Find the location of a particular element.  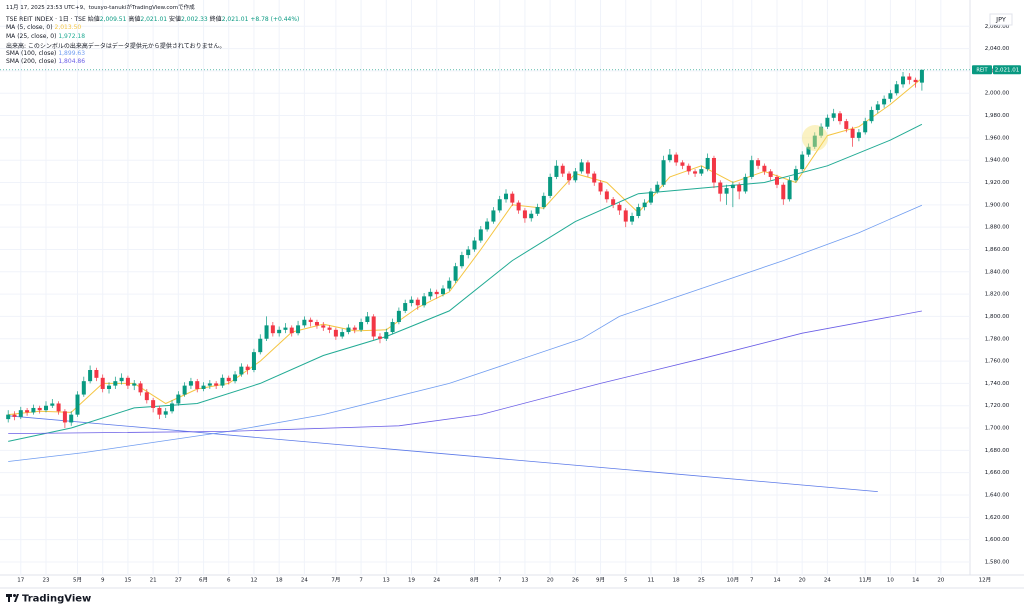

y-tick-label: 2,040.00 is located at coordinates (997, 49).